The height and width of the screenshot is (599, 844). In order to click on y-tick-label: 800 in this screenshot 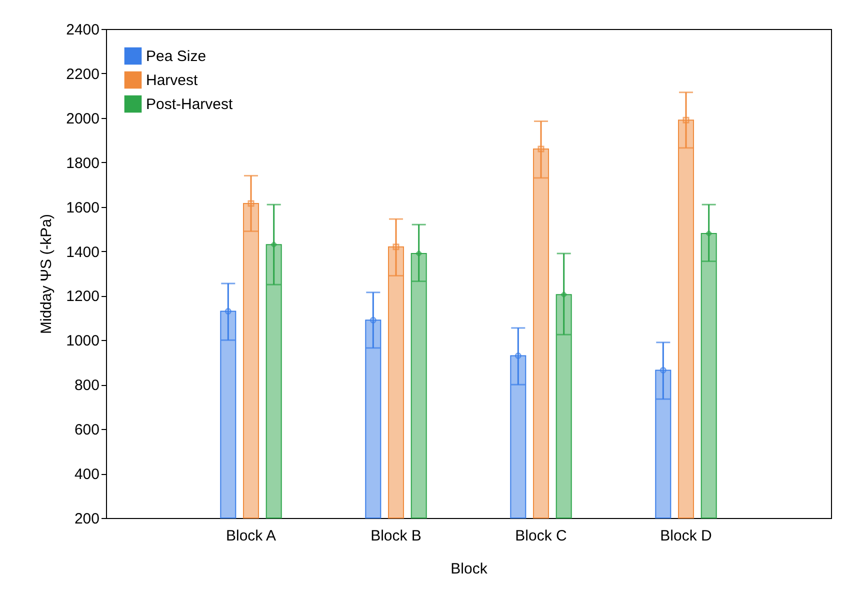, I will do `click(87, 385)`.